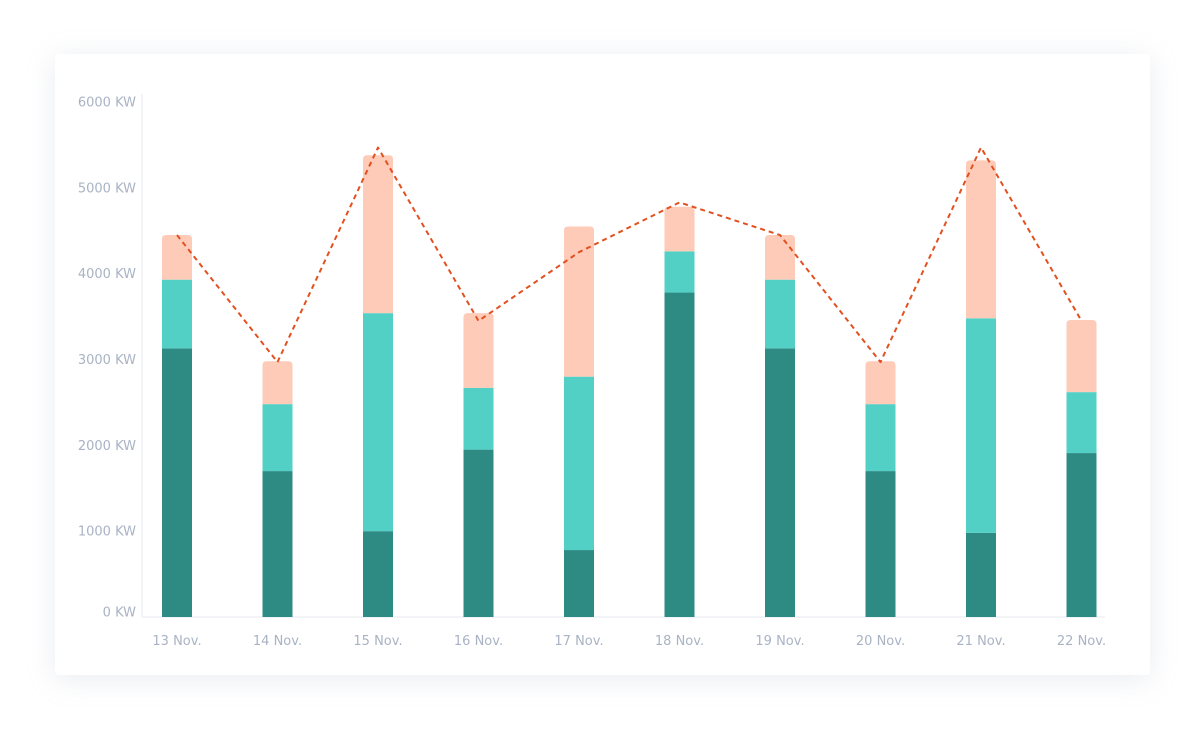 The height and width of the screenshot is (729, 1204). Describe the element at coordinates (107, 360) in the screenshot. I see `y-tick-label: 3000 KW` at that location.